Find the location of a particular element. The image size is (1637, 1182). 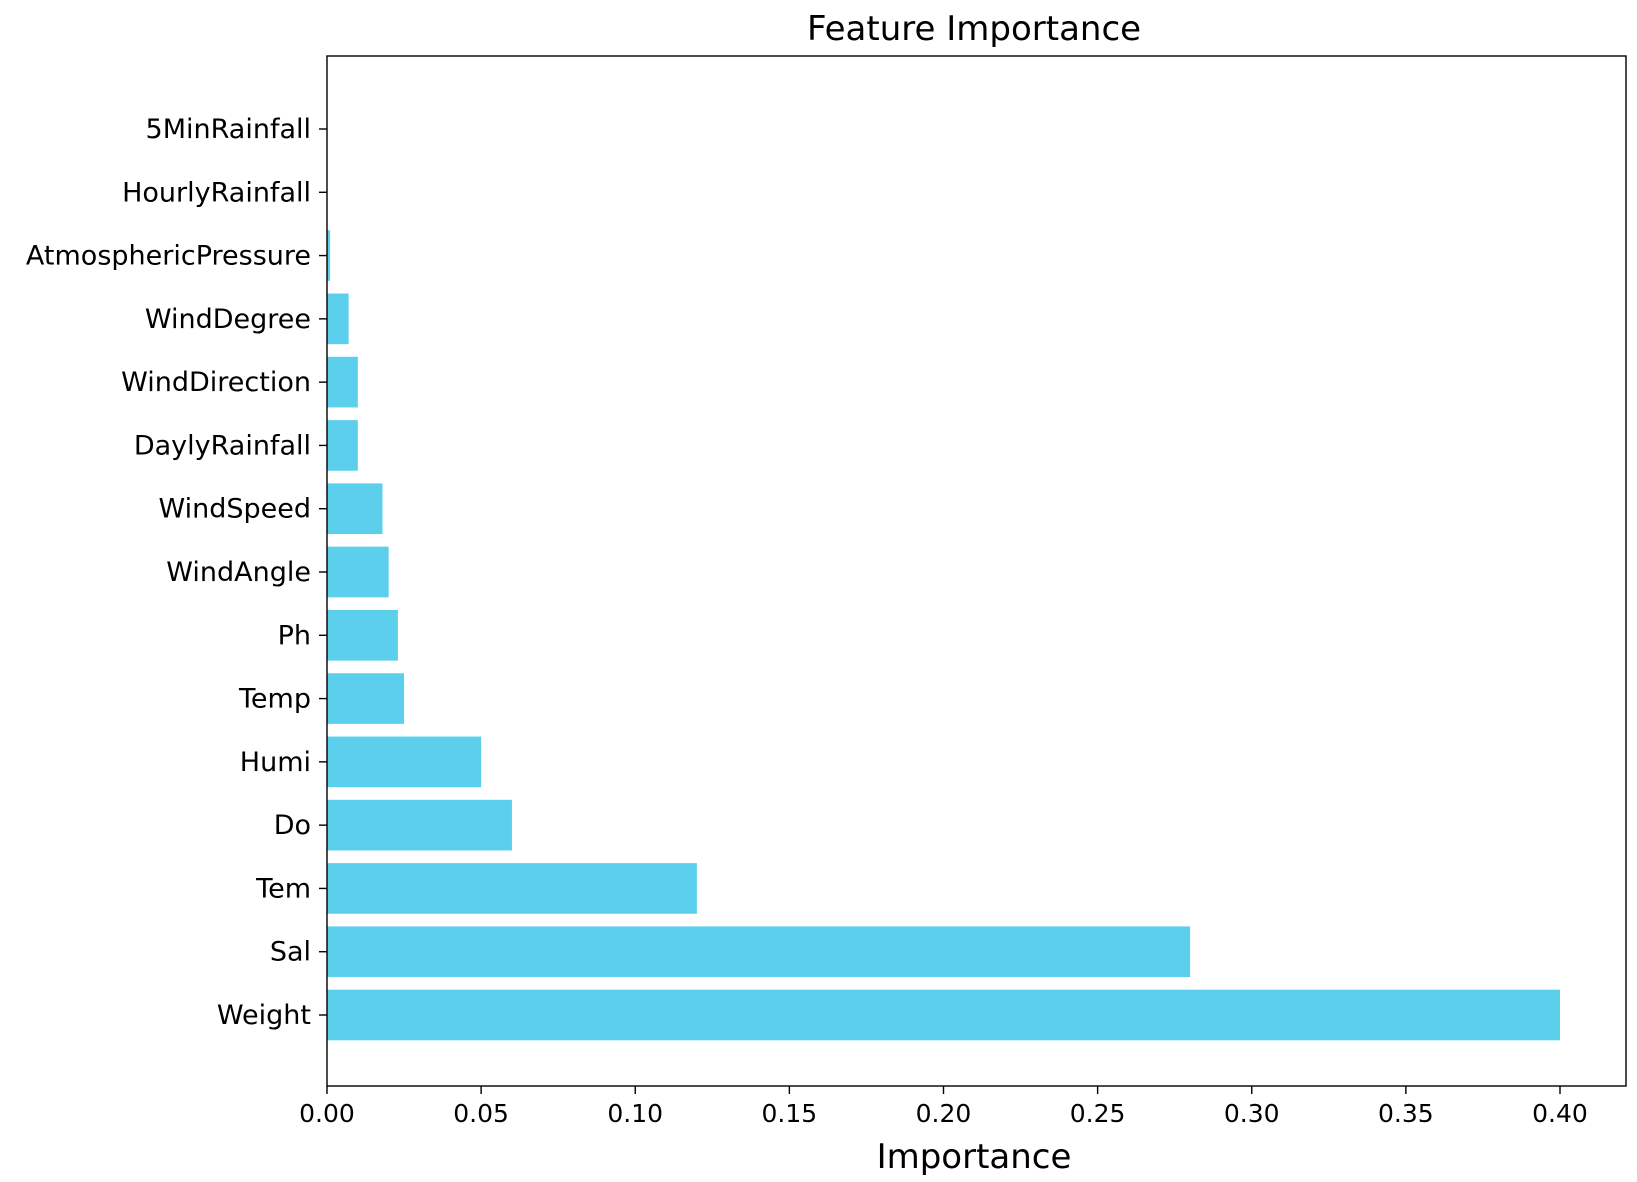

bar-winddegree is located at coordinates (338, 319).